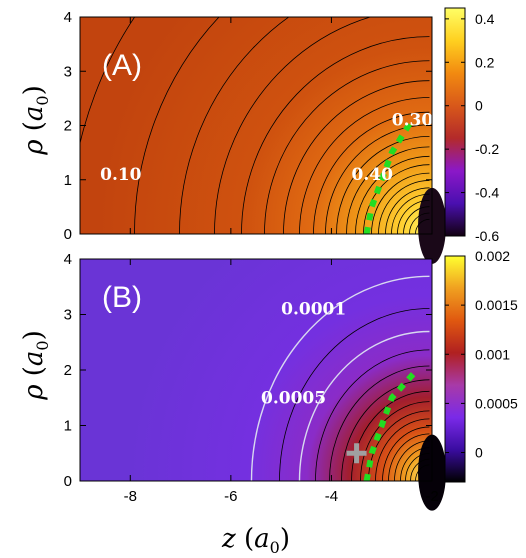 The image size is (526, 558). I want to click on y-axis-unit-subscript-a: 0, so click(42, 100).